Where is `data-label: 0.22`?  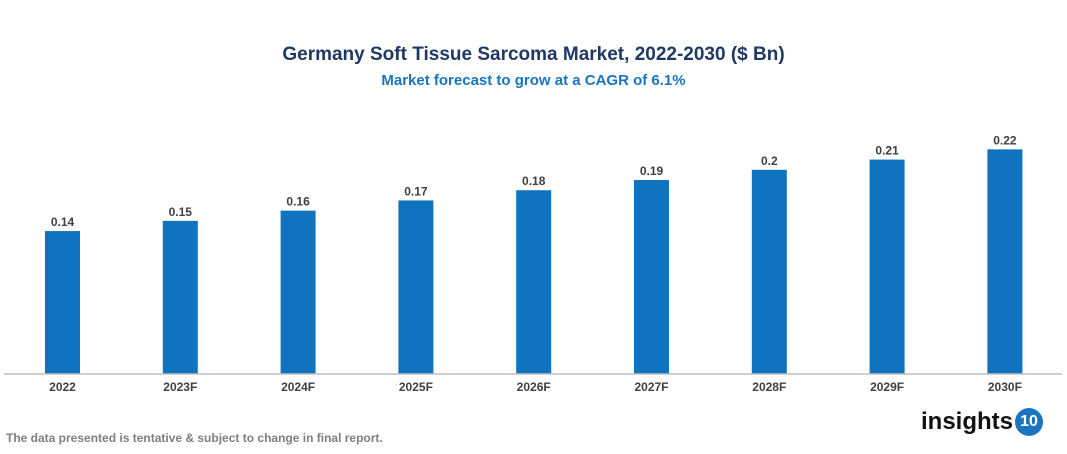
data-label: 0.22 is located at coordinates (1005, 140).